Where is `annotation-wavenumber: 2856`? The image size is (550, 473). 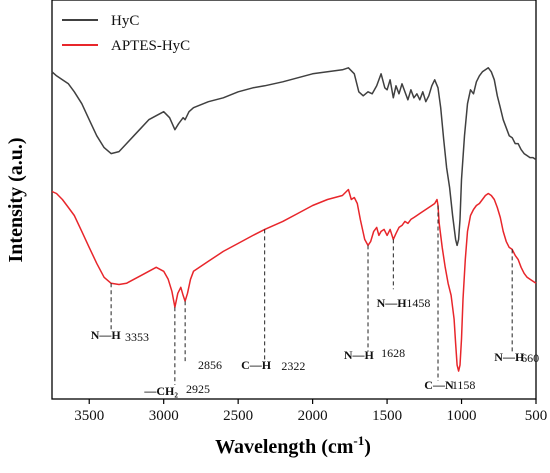
annotation-wavenumber: 2856 is located at coordinates (210, 365).